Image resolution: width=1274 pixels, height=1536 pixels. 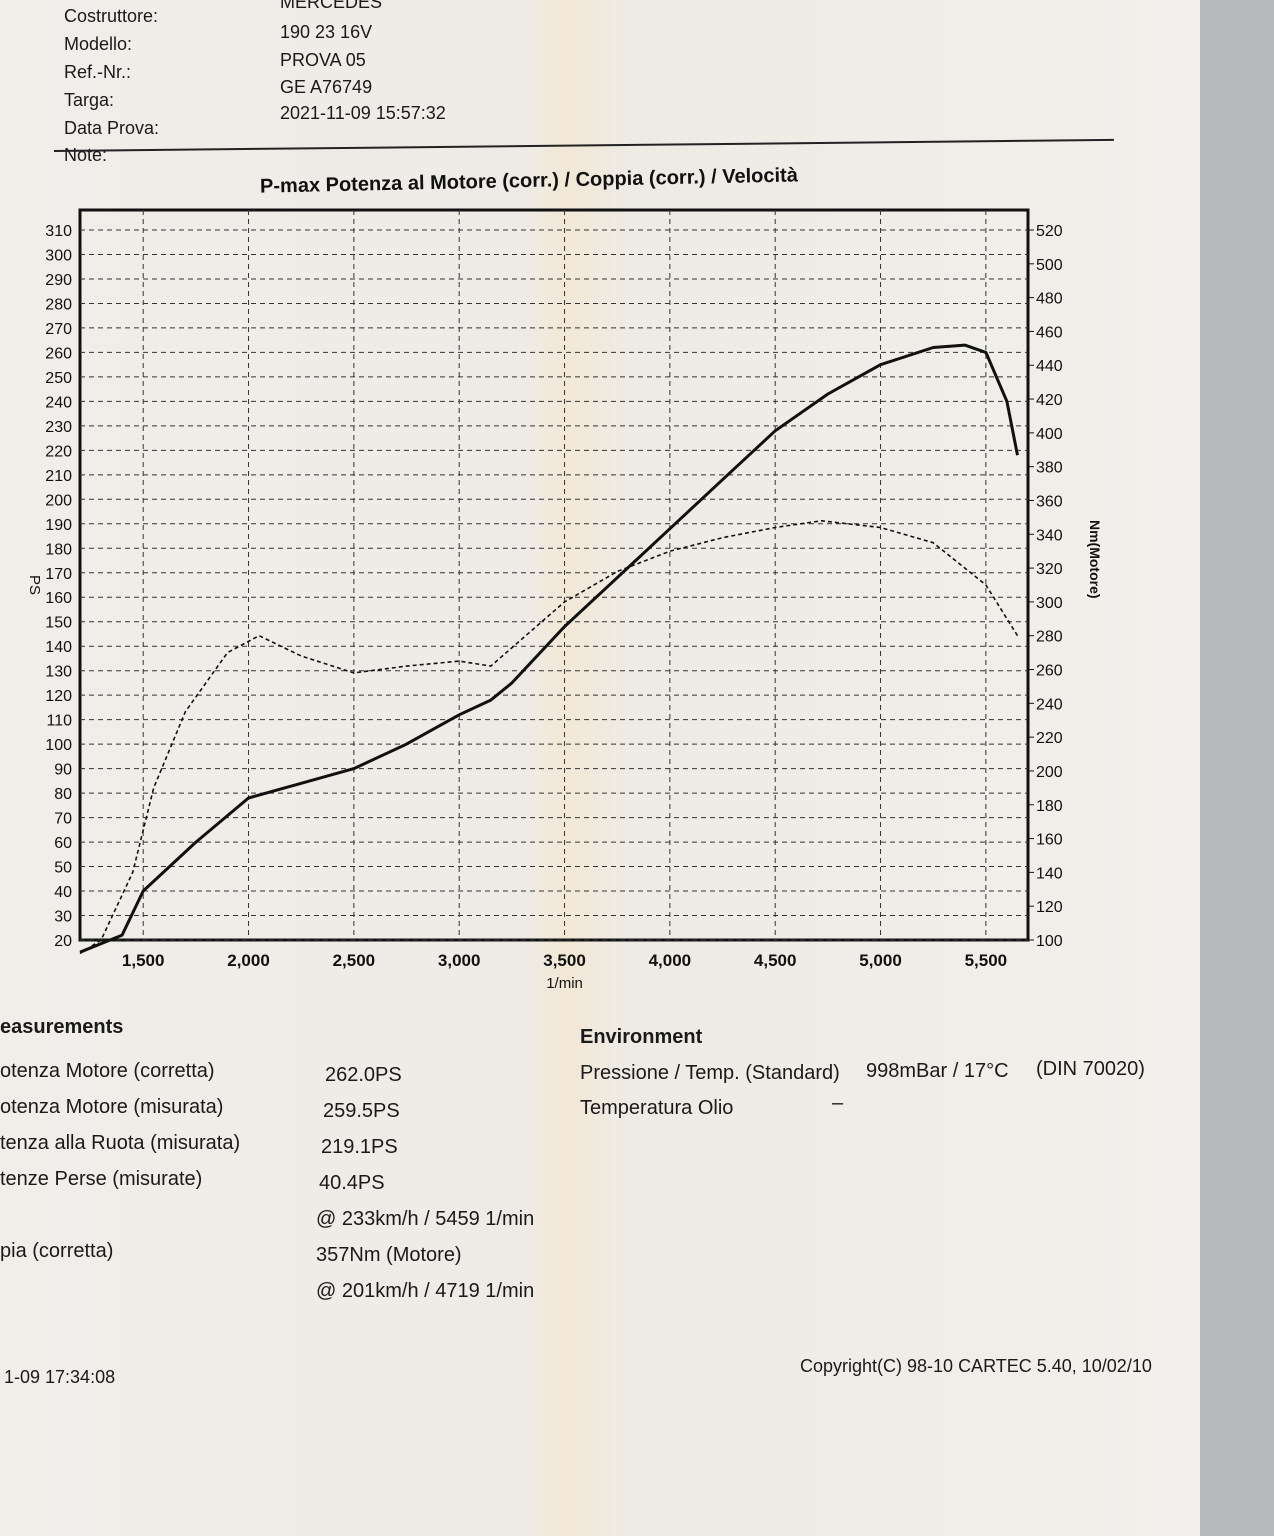 I want to click on label-modello: Modello:, so click(x=98, y=44).